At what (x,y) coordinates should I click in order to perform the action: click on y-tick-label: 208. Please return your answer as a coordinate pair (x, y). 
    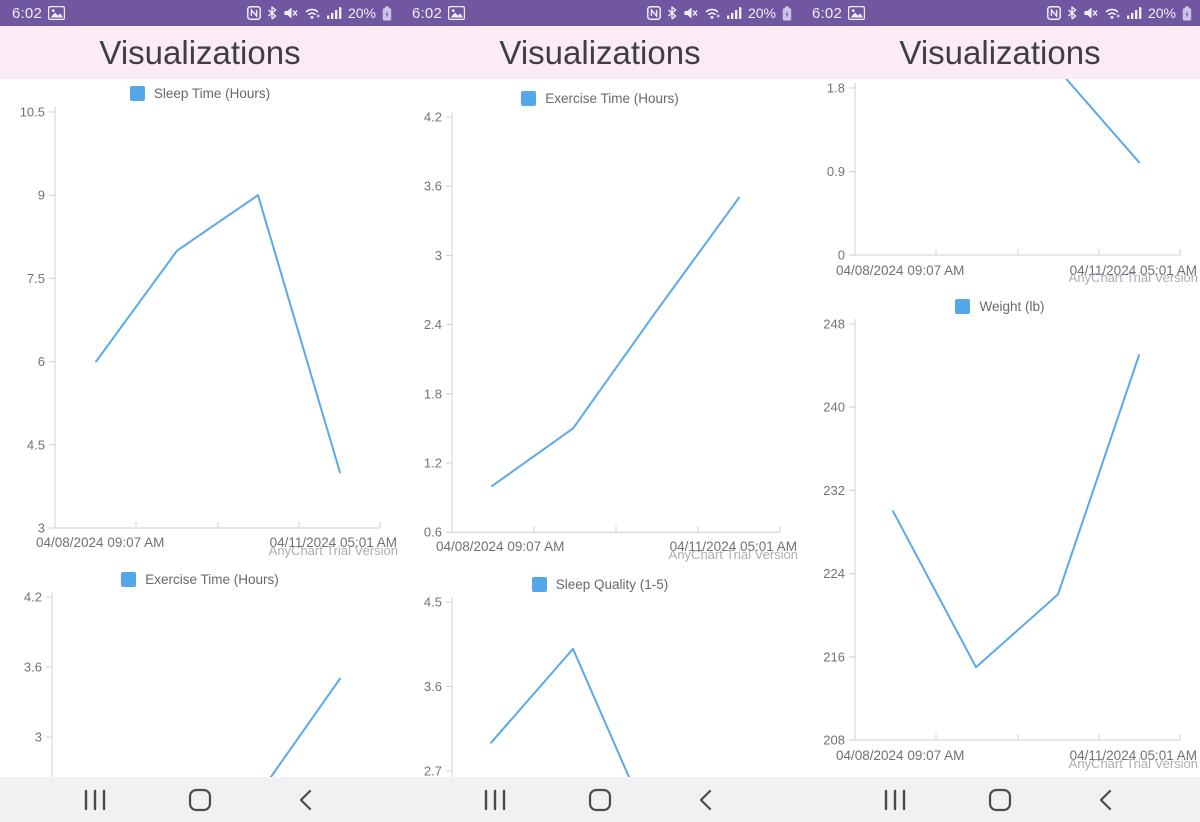
    Looking at the image, I should click on (834, 740).